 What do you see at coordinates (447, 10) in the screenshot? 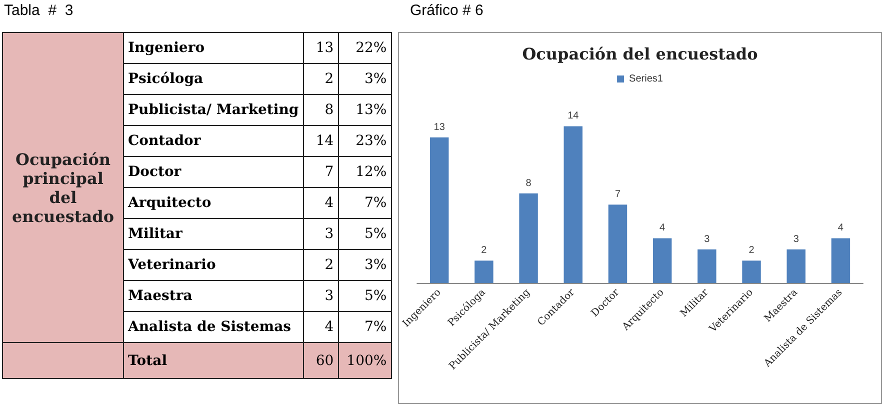
I see `text: Gráfico # 6` at bounding box center [447, 10].